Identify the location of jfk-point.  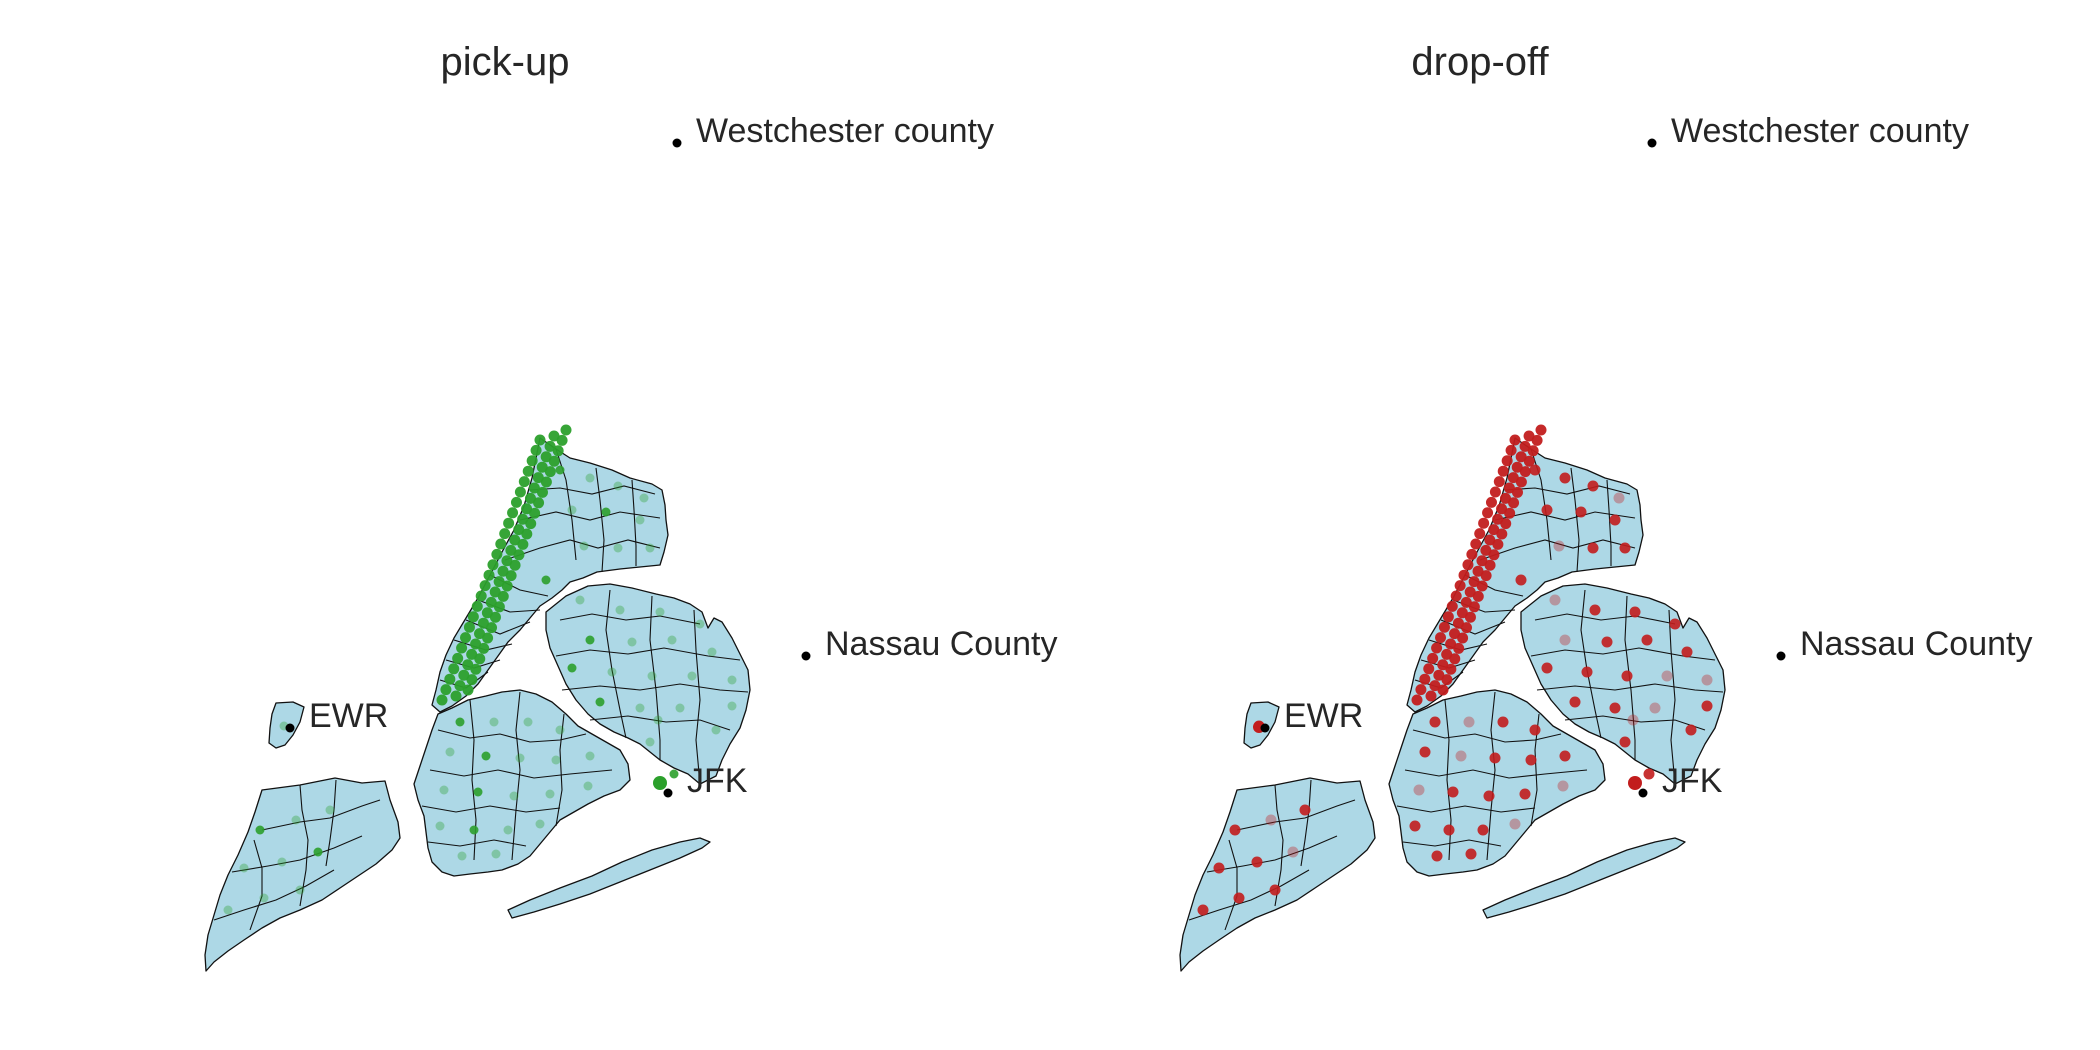
(1643, 793).